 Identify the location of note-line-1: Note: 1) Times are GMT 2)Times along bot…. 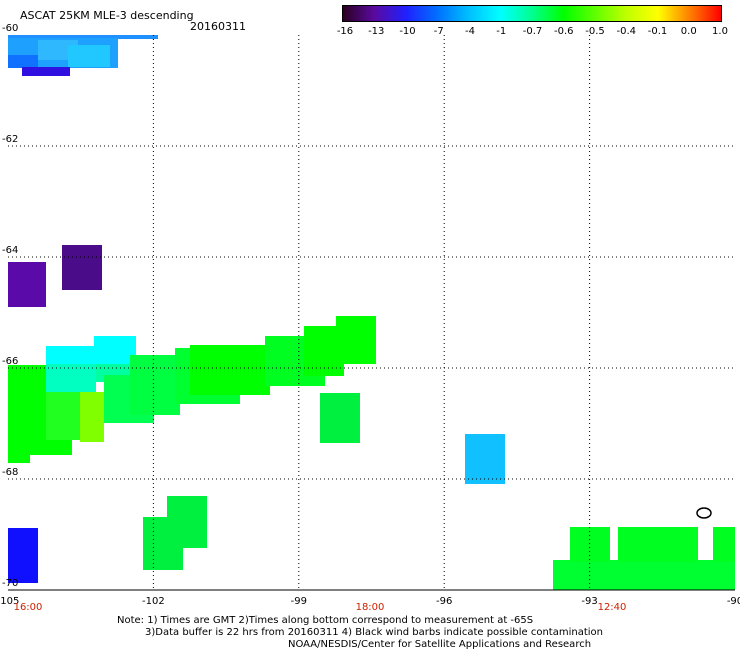
(325, 620).